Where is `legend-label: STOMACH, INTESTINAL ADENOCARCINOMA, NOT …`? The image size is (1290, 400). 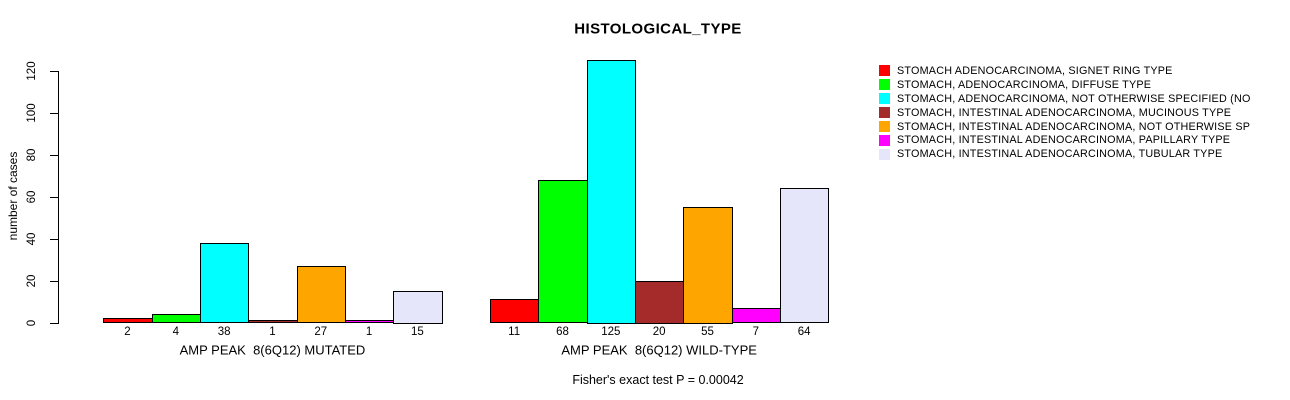 legend-label: STOMACH, INTESTINAL ADENOCARCINOMA, NOT … is located at coordinates (1074, 126).